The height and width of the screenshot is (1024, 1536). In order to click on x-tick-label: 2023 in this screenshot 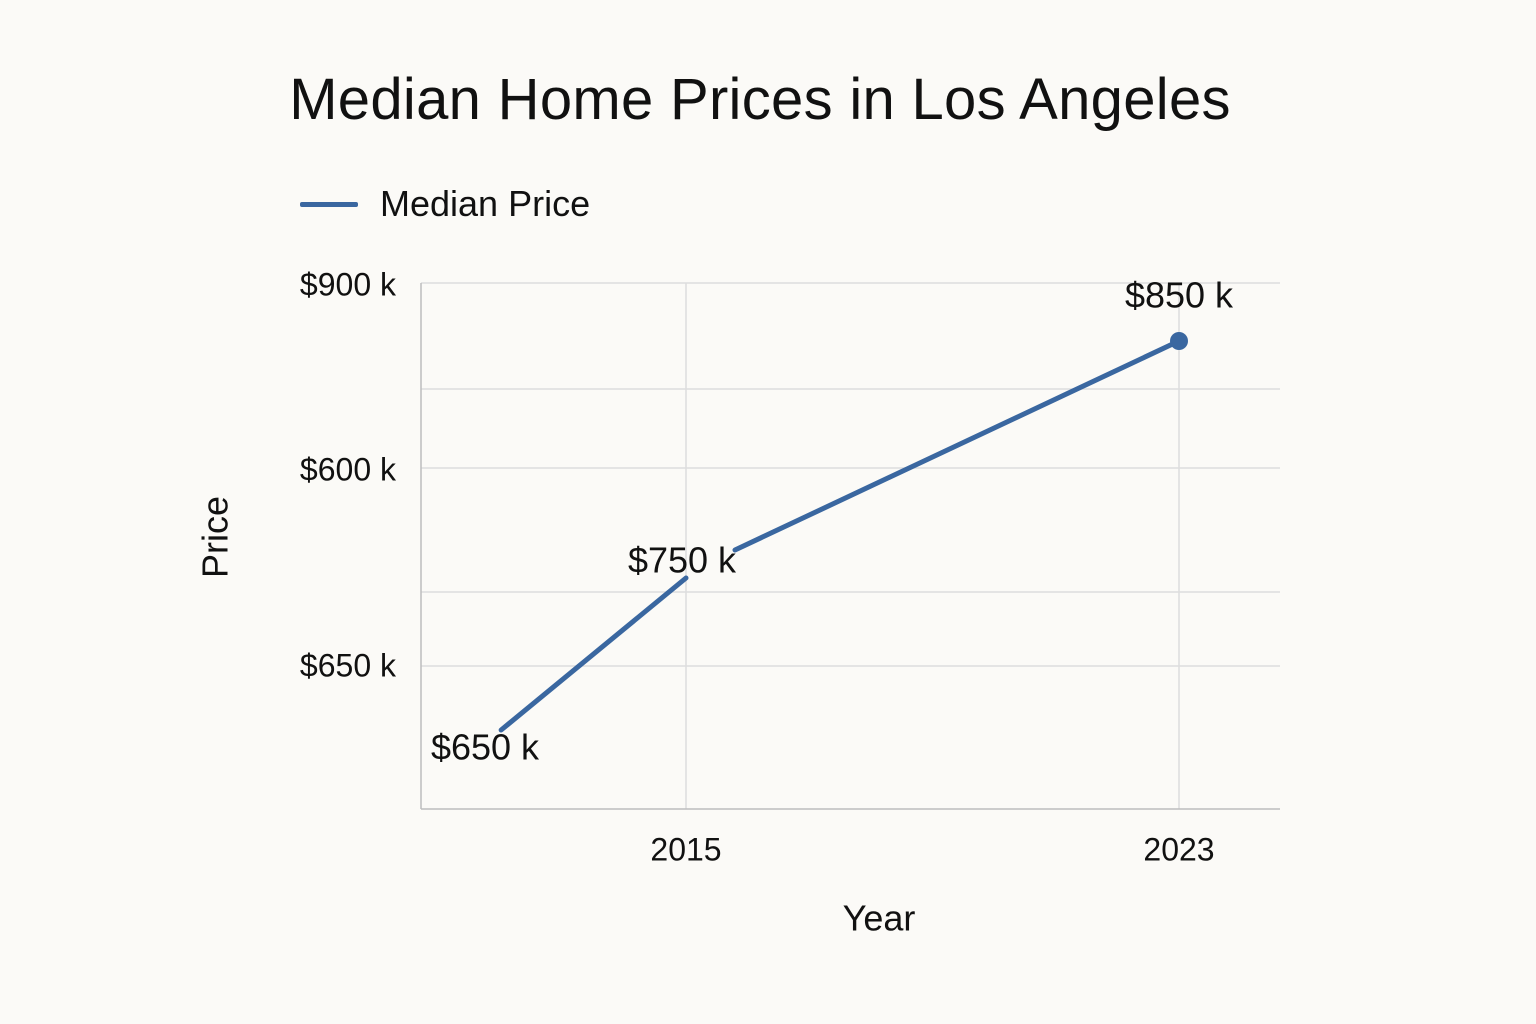, I will do `click(1178, 849)`.